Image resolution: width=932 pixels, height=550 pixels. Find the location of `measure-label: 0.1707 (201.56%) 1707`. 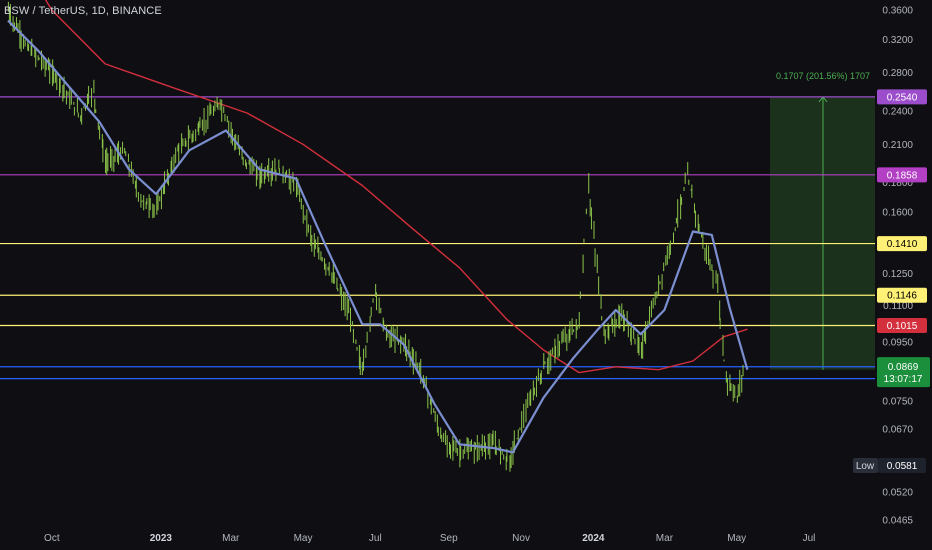

measure-label: 0.1707 (201.56%) 1707 is located at coordinates (823, 76).